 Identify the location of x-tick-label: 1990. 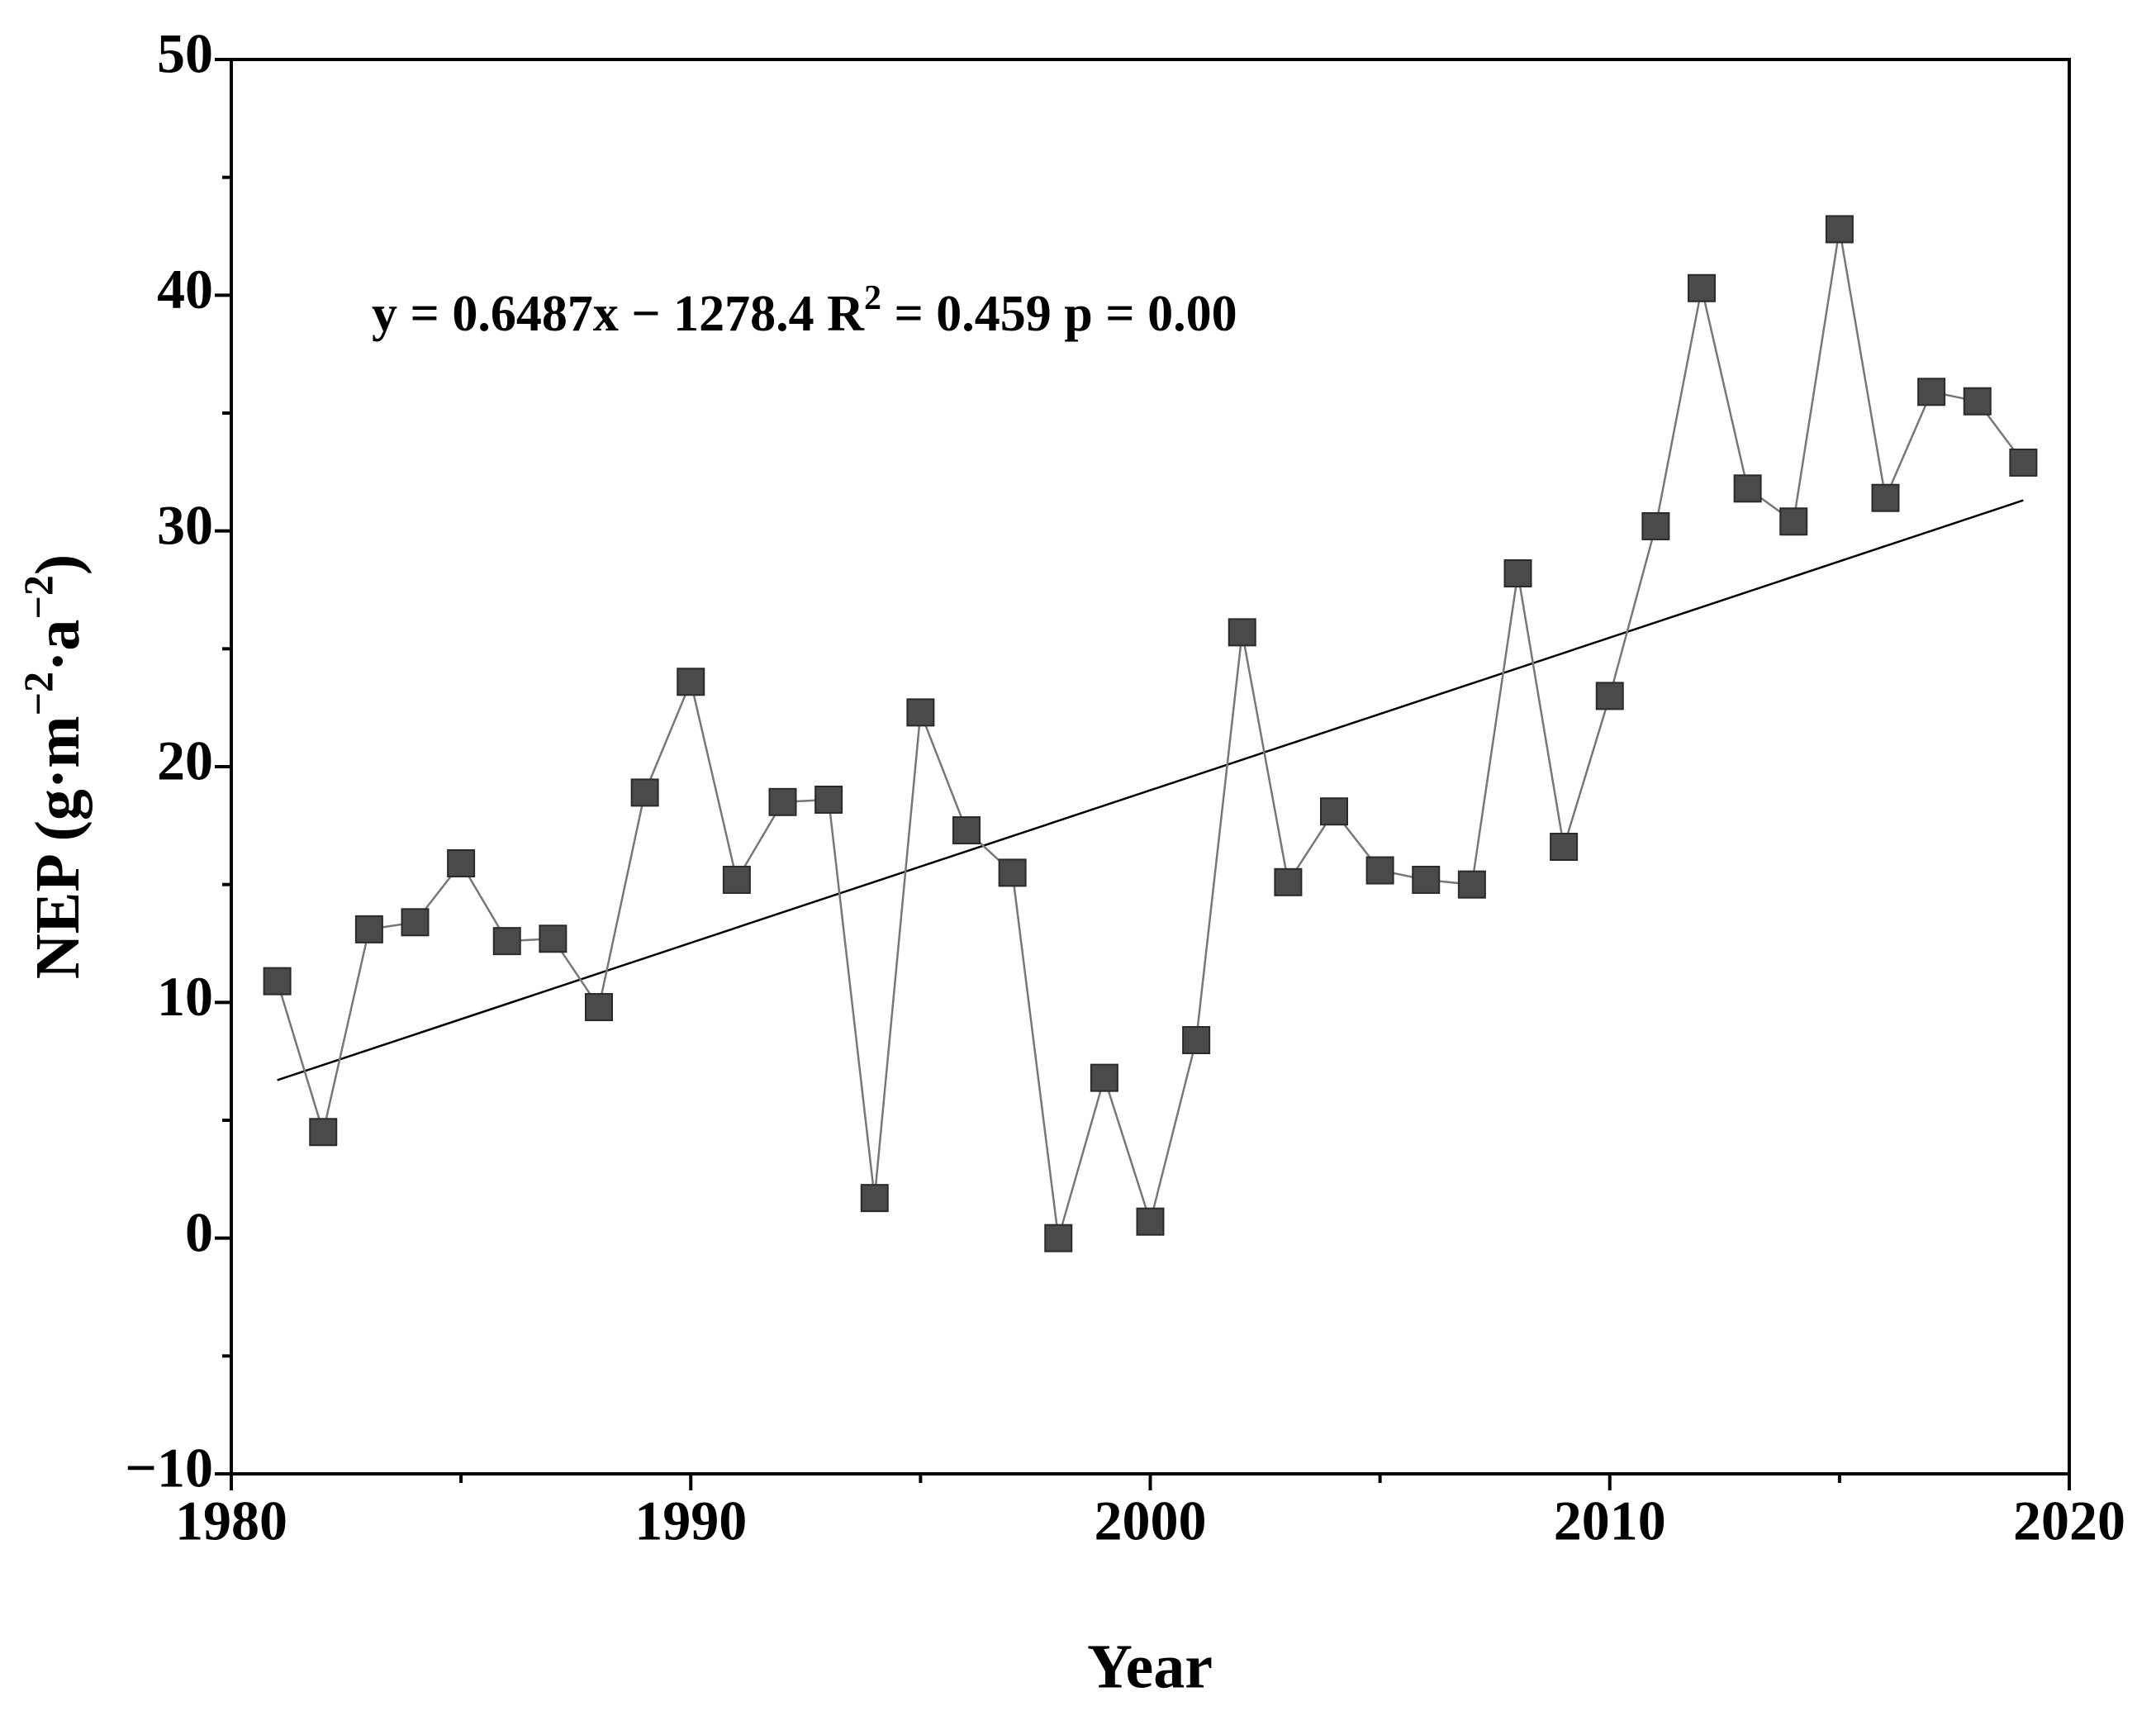
(690, 1521).